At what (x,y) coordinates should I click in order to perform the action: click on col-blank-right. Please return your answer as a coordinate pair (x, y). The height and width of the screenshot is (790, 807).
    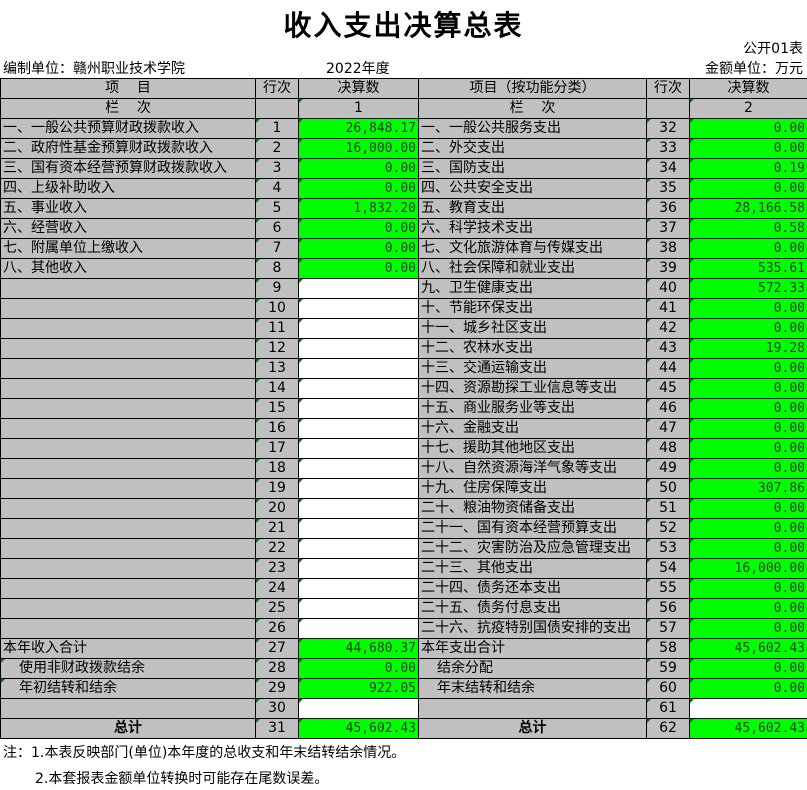
    Looking at the image, I should click on (668, 108).